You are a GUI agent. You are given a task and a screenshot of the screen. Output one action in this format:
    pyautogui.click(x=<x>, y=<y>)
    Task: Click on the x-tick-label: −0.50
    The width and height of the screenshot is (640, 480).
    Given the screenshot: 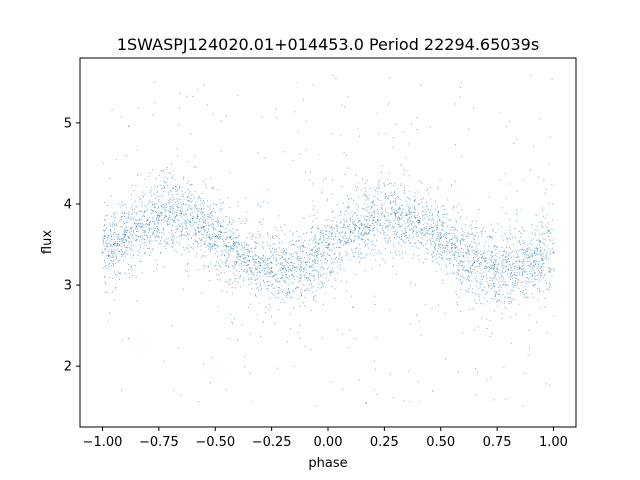 What is the action you would take?
    pyautogui.click(x=215, y=442)
    